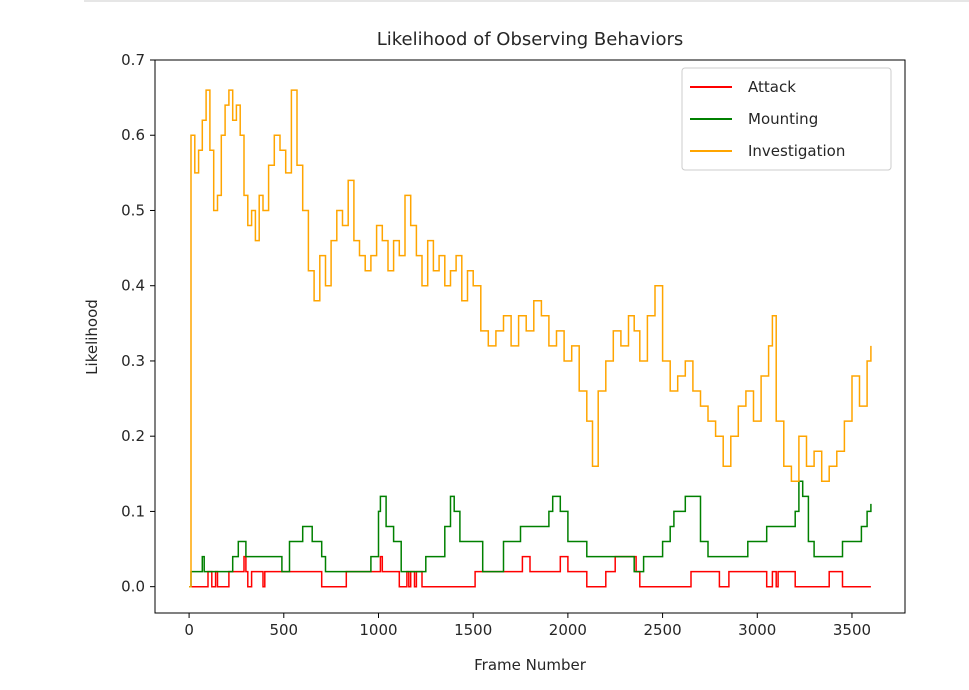 The height and width of the screenshot is (690, 969). Describe the element at coordinates (133, 135) in the screenshot. I see `y-tick-label: 0.6` at that location.